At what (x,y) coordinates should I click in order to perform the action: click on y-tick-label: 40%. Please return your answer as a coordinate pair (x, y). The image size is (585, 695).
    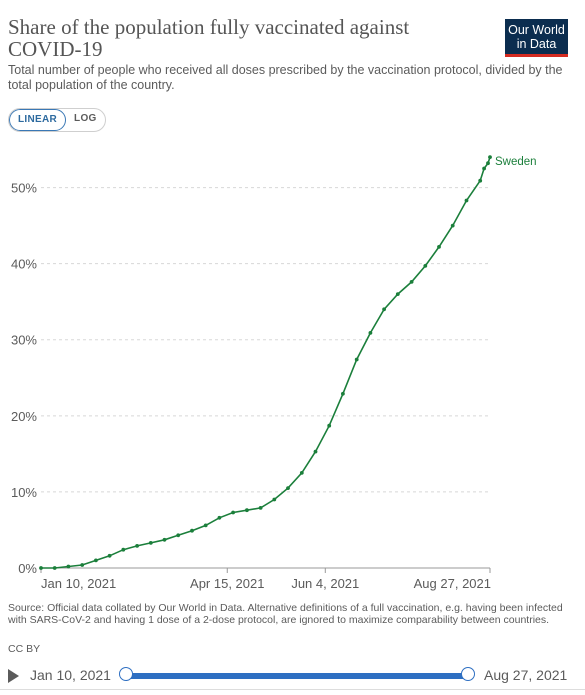
    Looking at the image, I should click on (24, 264).